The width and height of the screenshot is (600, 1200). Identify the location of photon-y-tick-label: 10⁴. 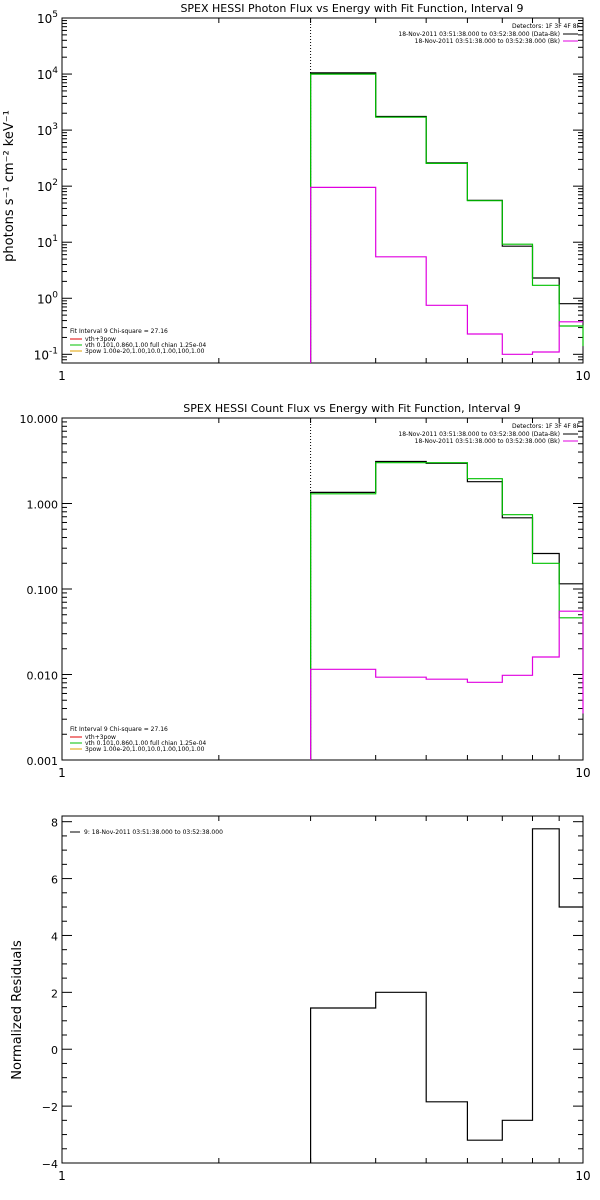
(47, 74).